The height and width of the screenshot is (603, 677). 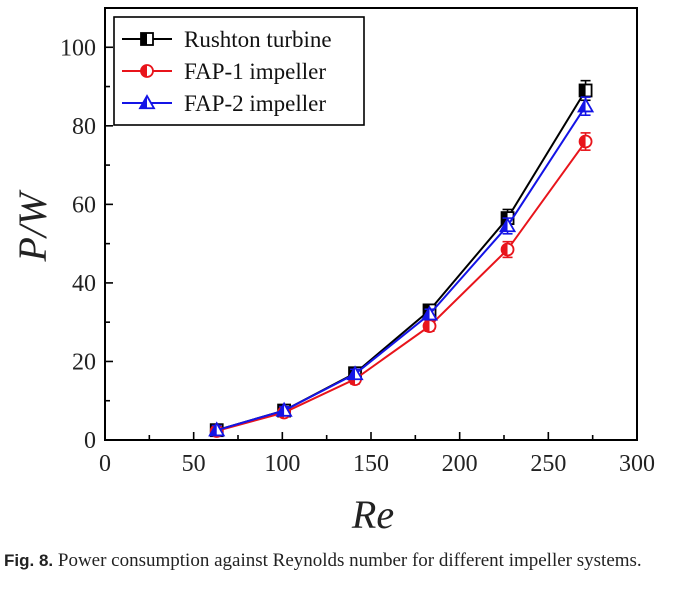 What do you see at coordinates (372, 514) in the screenshot?
I see `x-axis-title: Re` at bounding box center [372, 514].